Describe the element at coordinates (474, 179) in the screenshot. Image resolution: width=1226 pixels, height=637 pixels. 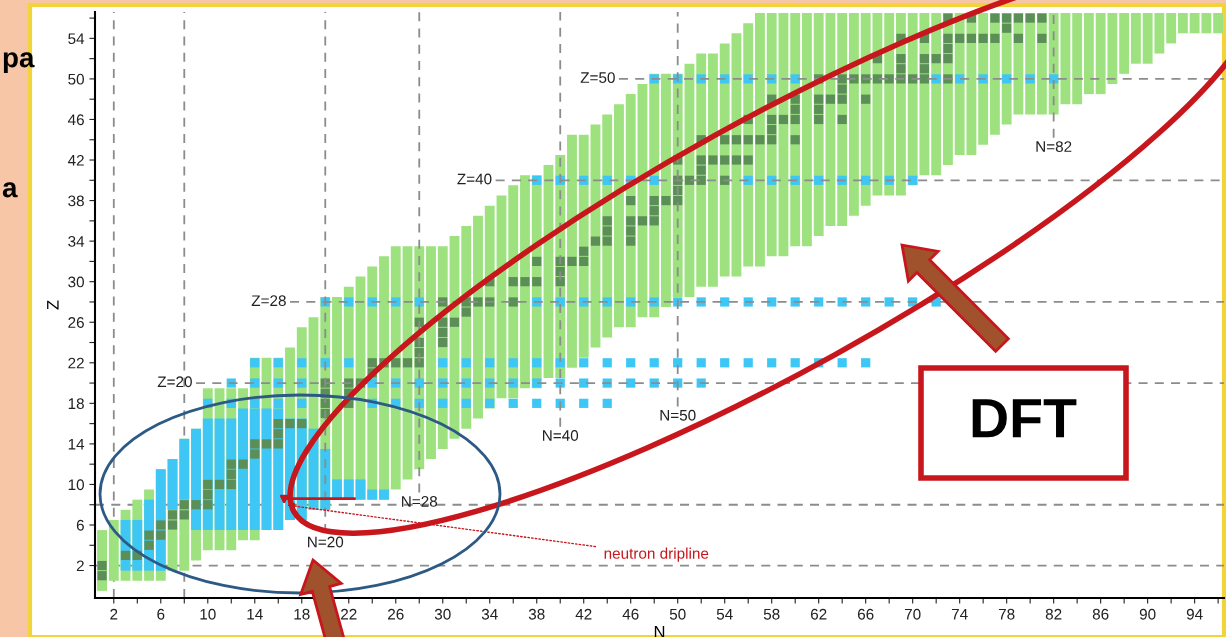
I see `ref-line-label: Z=40` at that location.